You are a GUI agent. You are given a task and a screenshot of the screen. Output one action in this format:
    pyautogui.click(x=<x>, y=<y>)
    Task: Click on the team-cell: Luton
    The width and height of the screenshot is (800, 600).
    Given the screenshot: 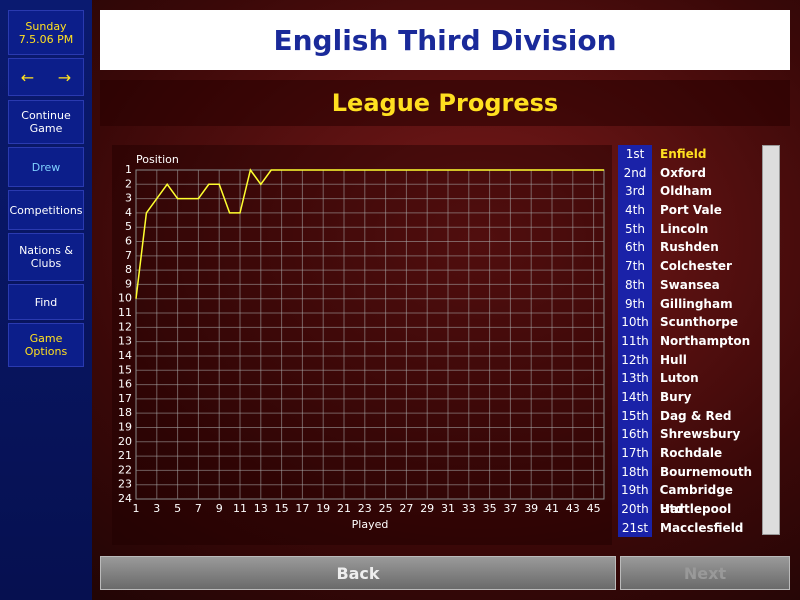 What is the action you would take?
    pyautogui.click(x=679, y=378)
    